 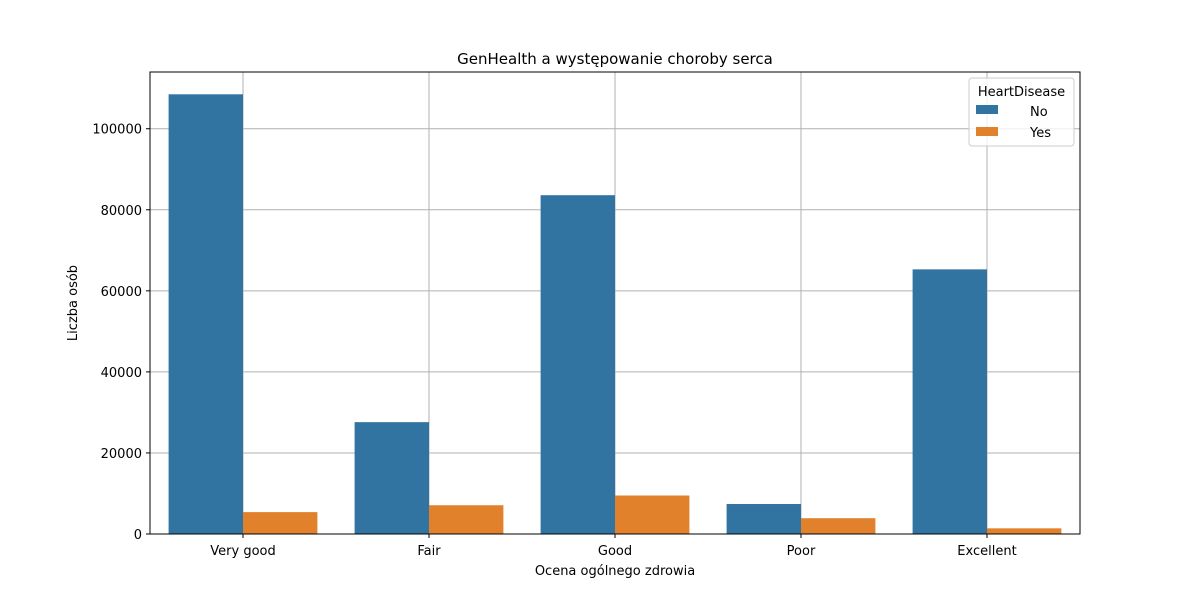 What do you see at coordinates (121, 292) in the screenshot?
I see `y-tick-label: 60000` at bounding box center [121, 292].